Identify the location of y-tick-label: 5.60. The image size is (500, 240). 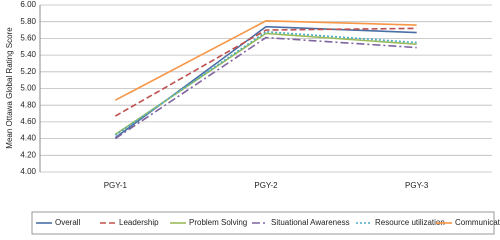
(28, 38).